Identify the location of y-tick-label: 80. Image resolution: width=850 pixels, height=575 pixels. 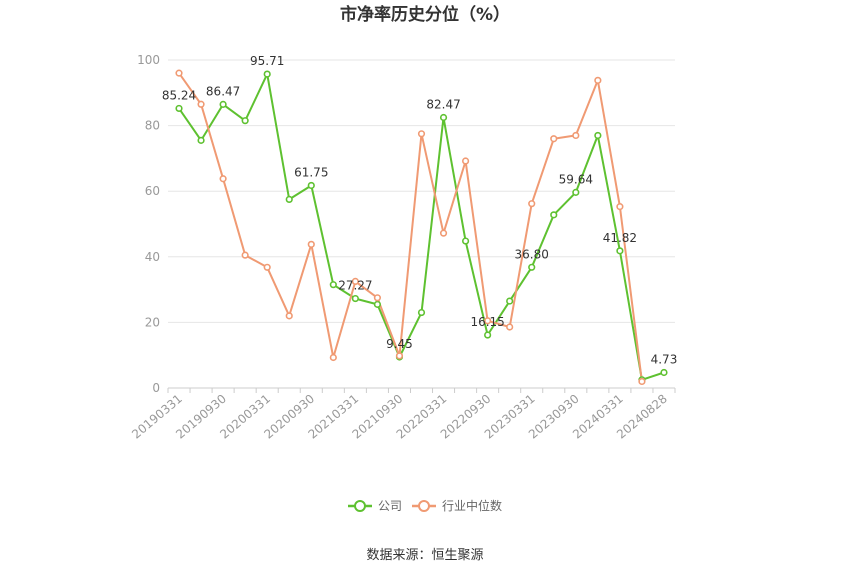
(152, 126).